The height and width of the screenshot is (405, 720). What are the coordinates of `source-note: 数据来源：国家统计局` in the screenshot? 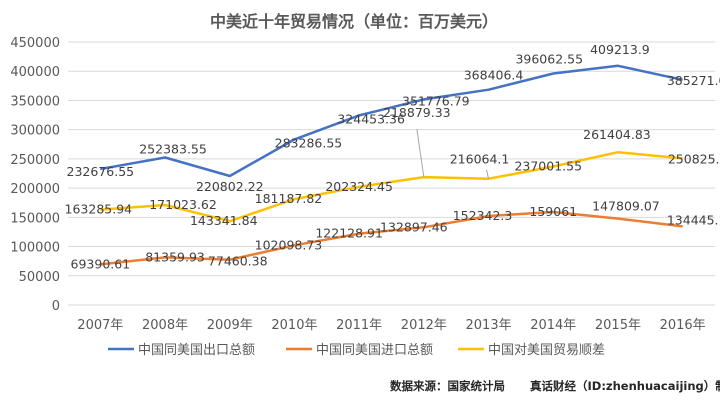 It's located at (447, 386).